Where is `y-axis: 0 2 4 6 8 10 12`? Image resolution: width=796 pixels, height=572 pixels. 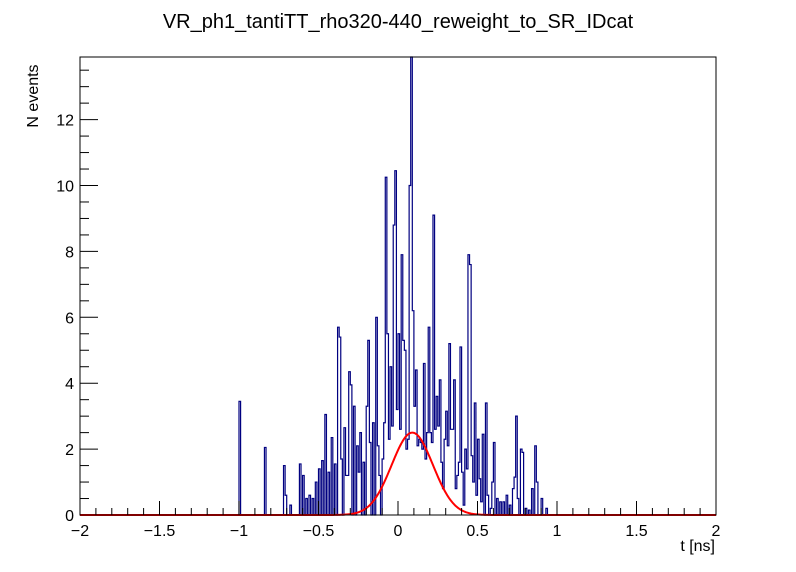
y-axis: 0 2 4 6 8 10 12 is located at coordinates (77, 297).